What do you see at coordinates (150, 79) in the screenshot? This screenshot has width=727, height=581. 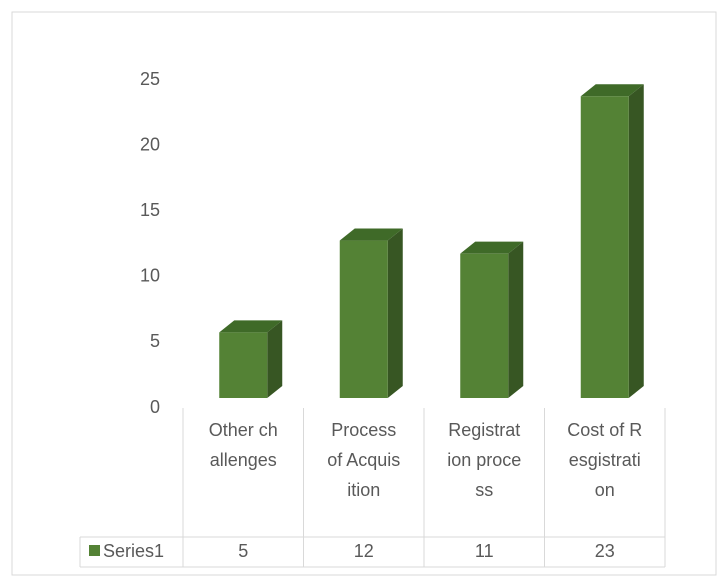 I see `y-tick-label: 25` at bounding box center [150, 79].